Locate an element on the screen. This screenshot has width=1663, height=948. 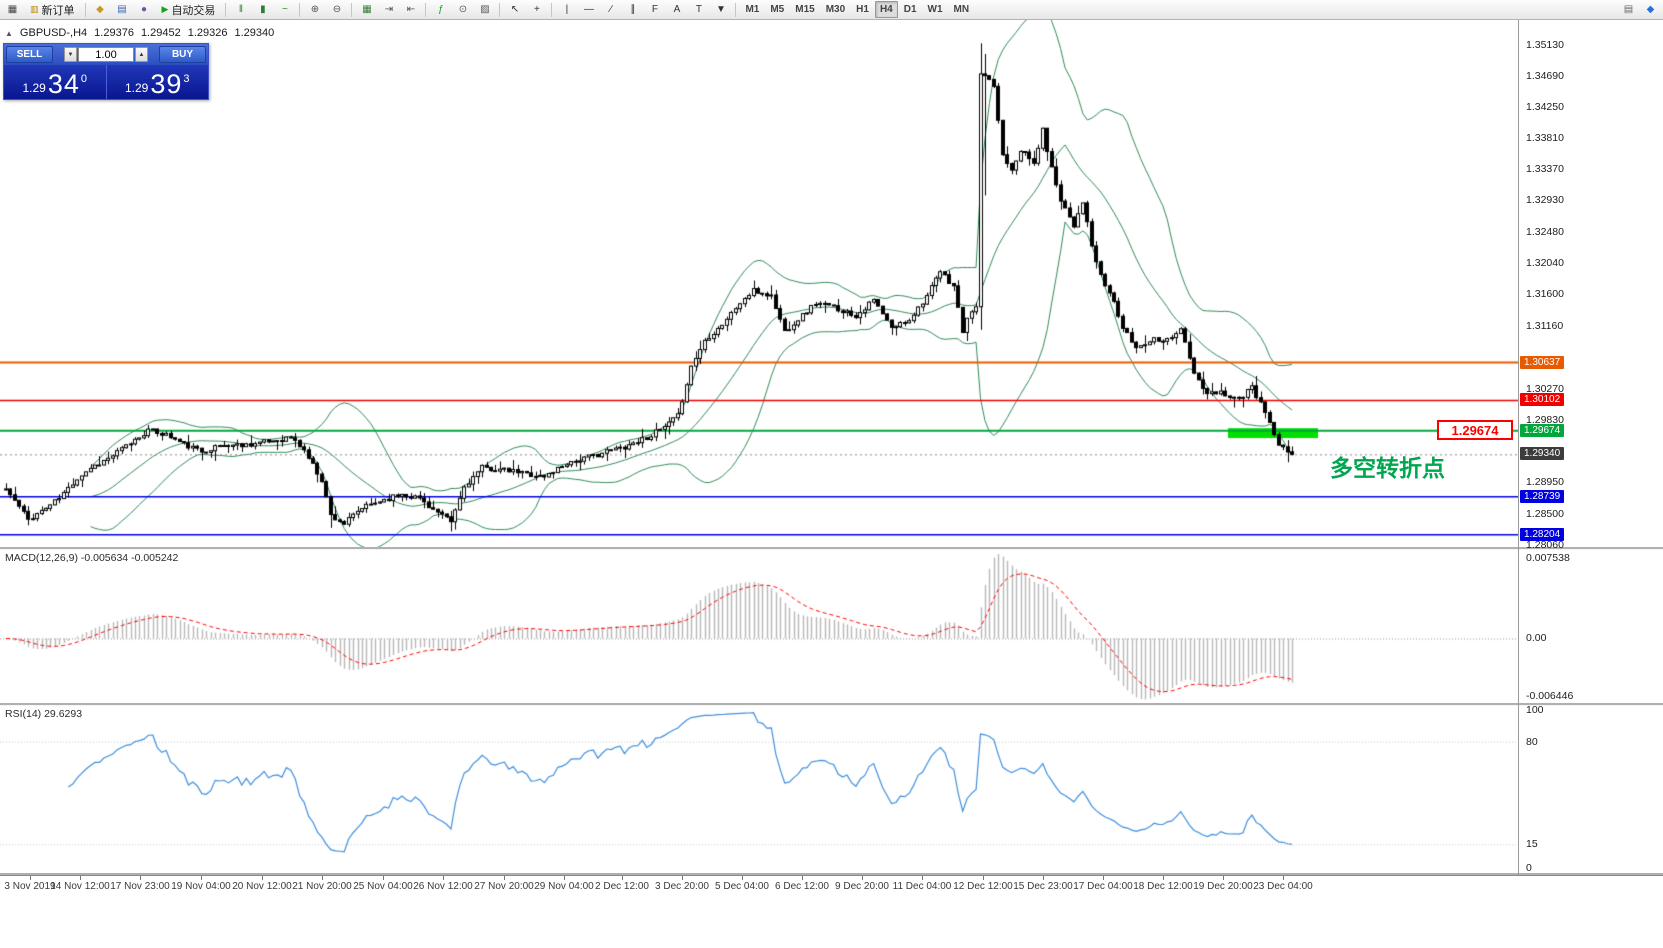
vertical-line-icon: | is located at coordinates (567, 9).